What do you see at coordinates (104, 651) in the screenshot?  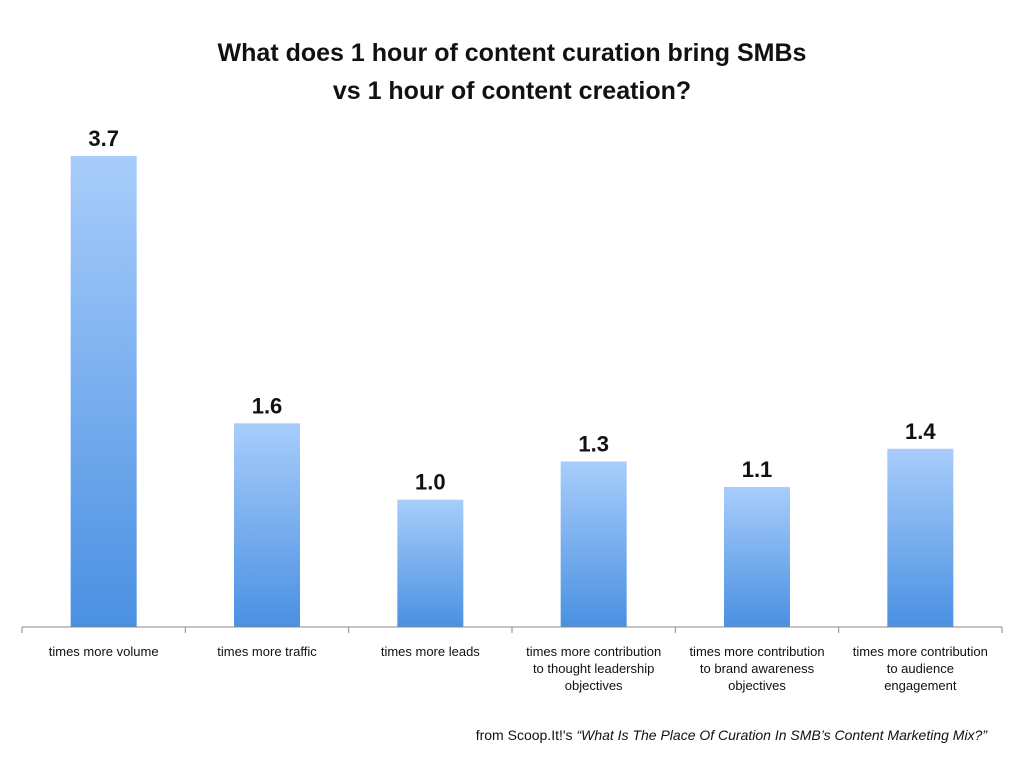 I see `category-label: times more volume` at bounding box center [104, 651].